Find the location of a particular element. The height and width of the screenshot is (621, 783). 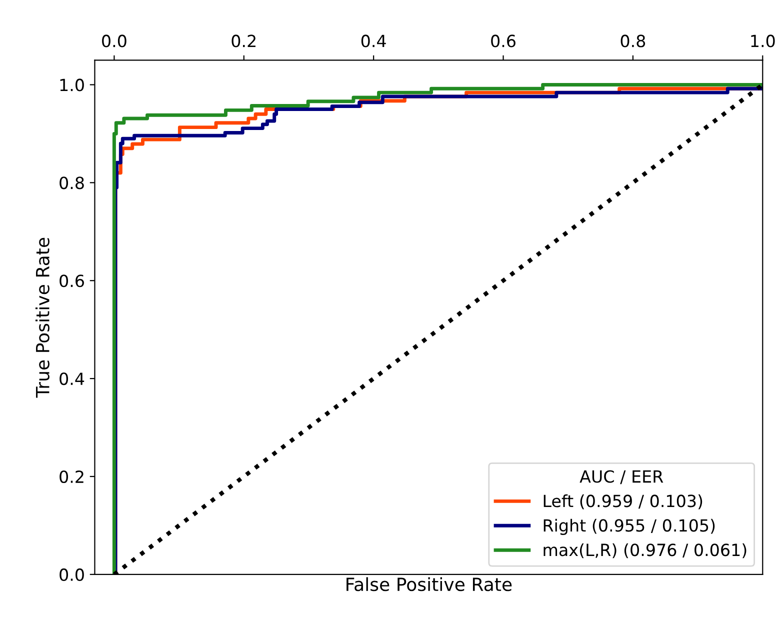

y-tick-label: 1.0 is located at coordinates (72, 85).